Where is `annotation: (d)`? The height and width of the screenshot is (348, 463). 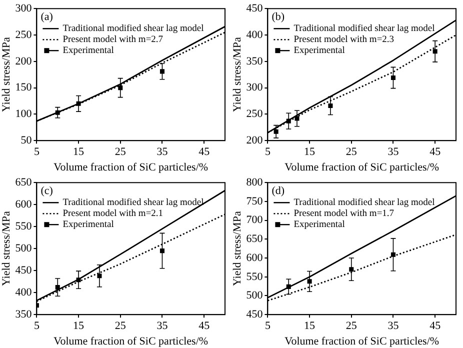
annotation: (d) is located at coordinates (278, 190).